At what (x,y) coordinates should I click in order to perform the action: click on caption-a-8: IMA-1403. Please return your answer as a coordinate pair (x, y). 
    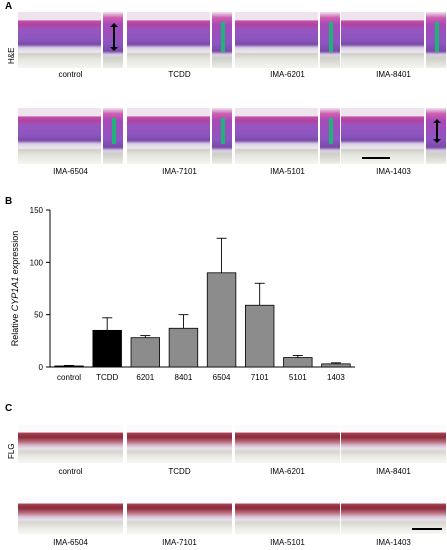
    Looking at the image, I should click on (393, 171).